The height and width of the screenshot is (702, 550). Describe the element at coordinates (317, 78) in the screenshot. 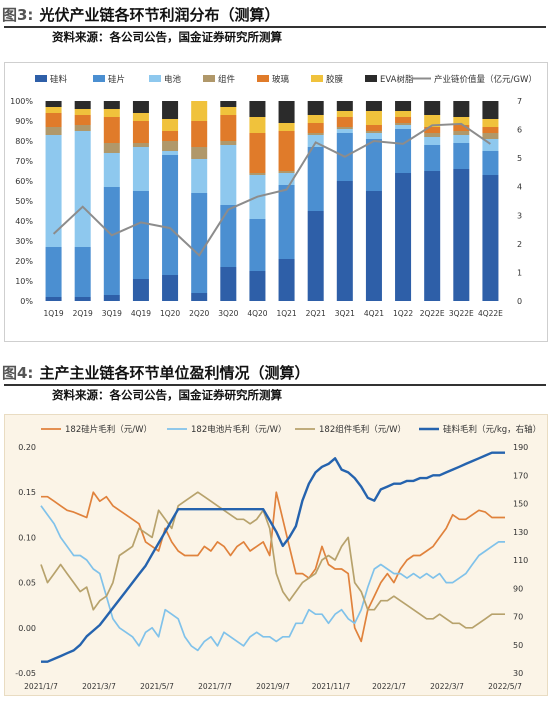

I see `legend-swatch` at that location.